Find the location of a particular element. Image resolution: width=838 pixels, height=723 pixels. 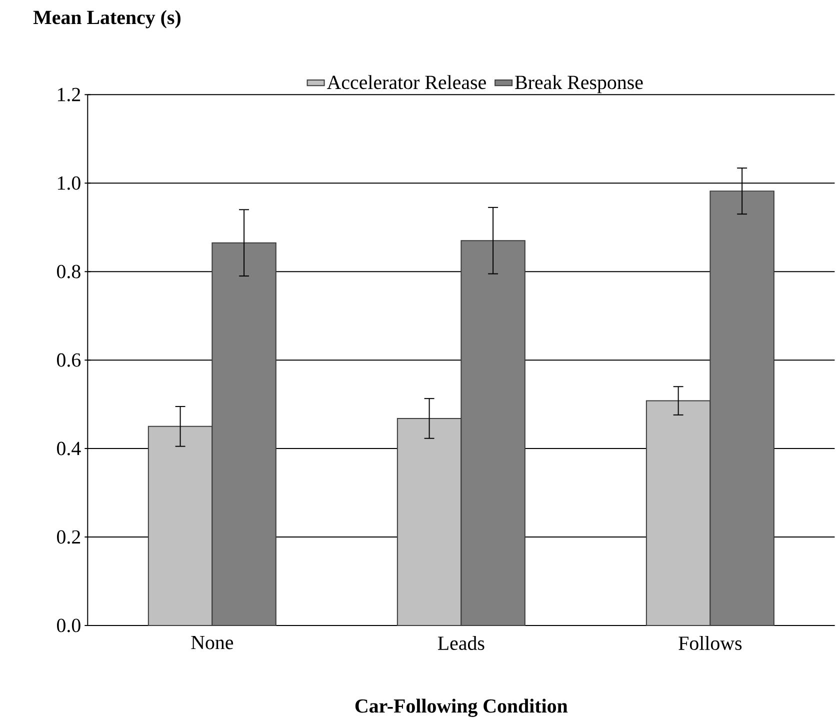

legend-label: Accelerator Release is located at coordinates (406, 82).